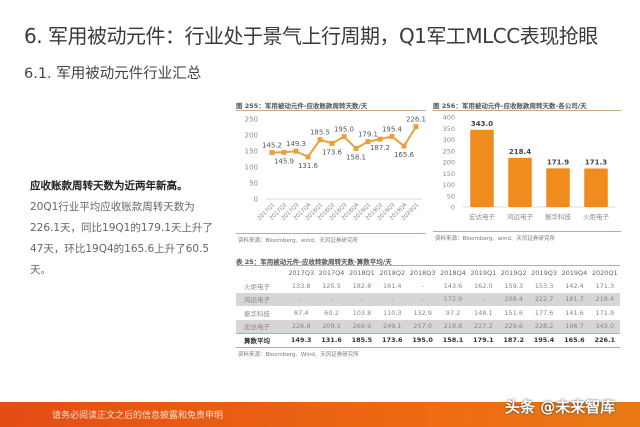 This screenshot has height=427, width=640. What do you see at coordinates (392, 313) in the screenshot?
I see `table-cell: 110.3` at bounding box center [392, 313].